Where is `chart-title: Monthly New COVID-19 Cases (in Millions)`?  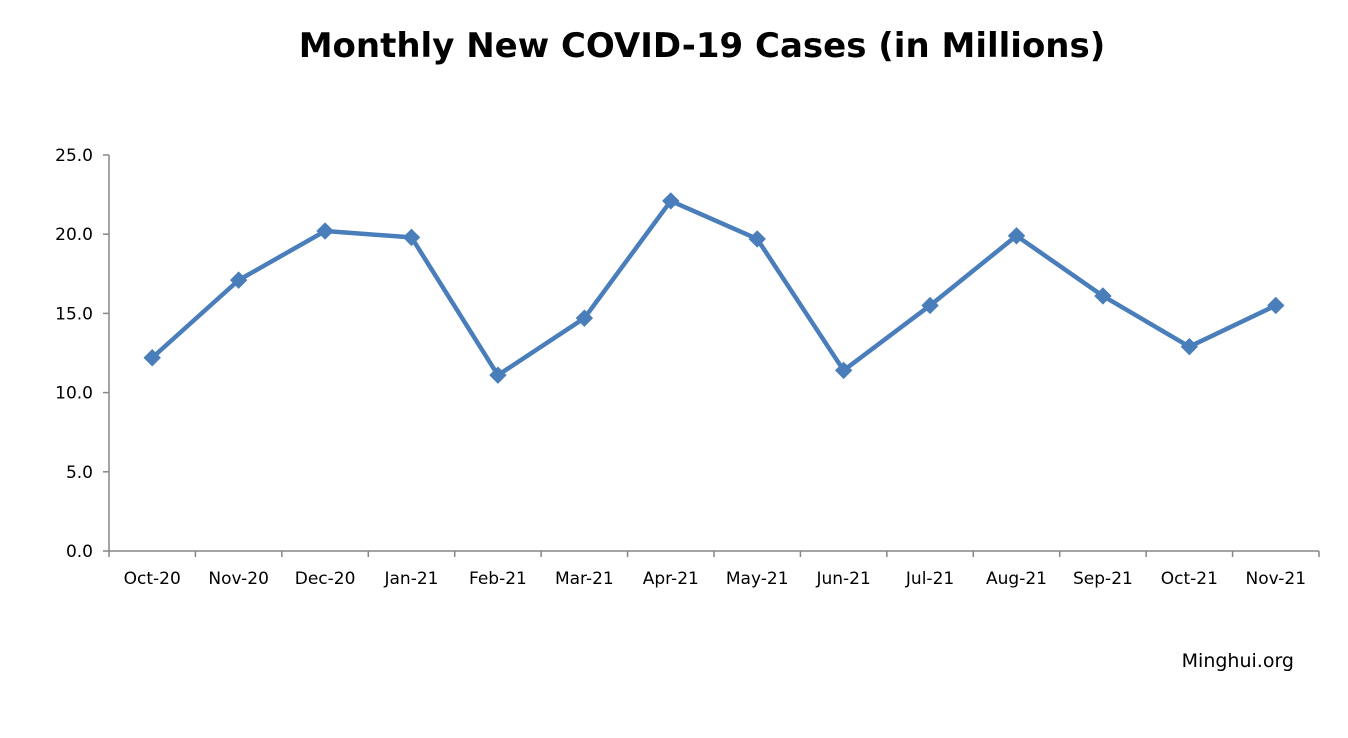 chart-title: Monthly New COVID-19 Cases (in Millions) is located at coordinates (702, 46).